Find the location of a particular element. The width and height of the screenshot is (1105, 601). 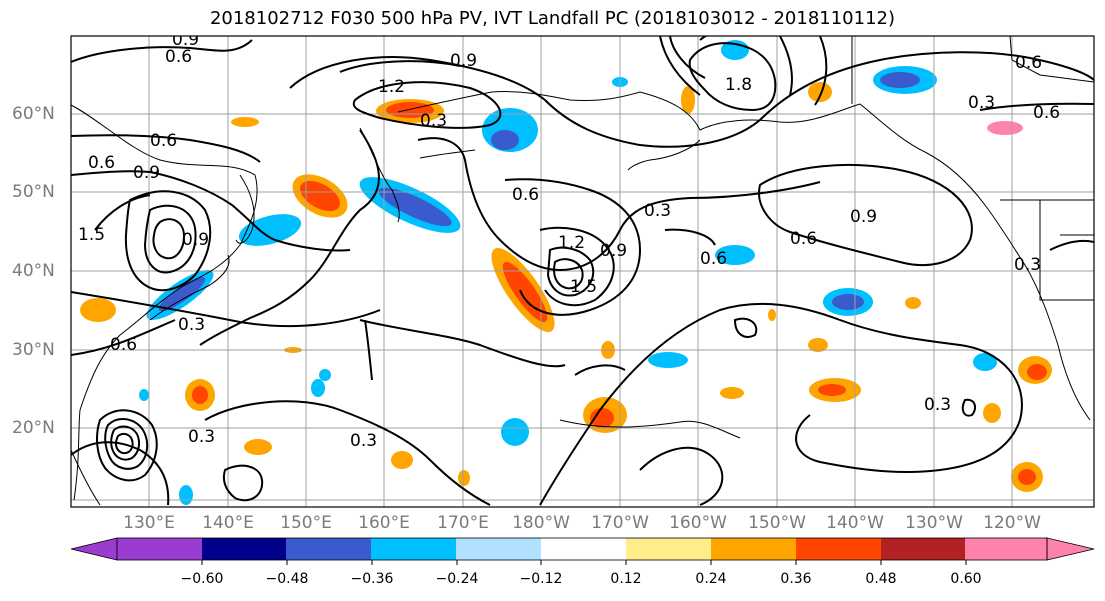

lon-label-140e: 140°E is located at coordinates (228, 523).